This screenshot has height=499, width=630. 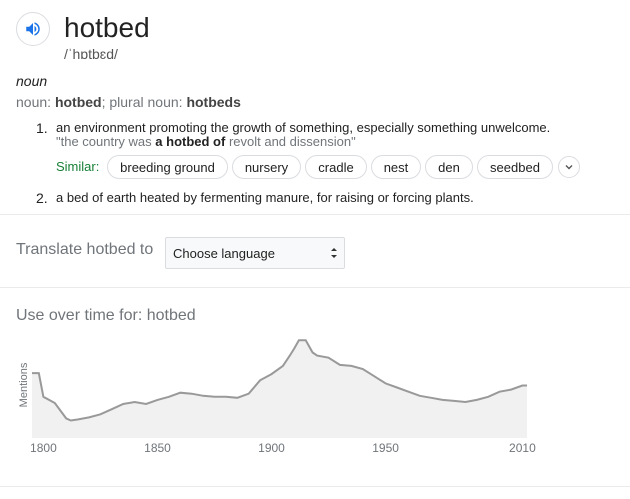 What do you see at coordinates (279, 380) in the screenshot?
I see `usage-line` at bounding box center [279, 380].